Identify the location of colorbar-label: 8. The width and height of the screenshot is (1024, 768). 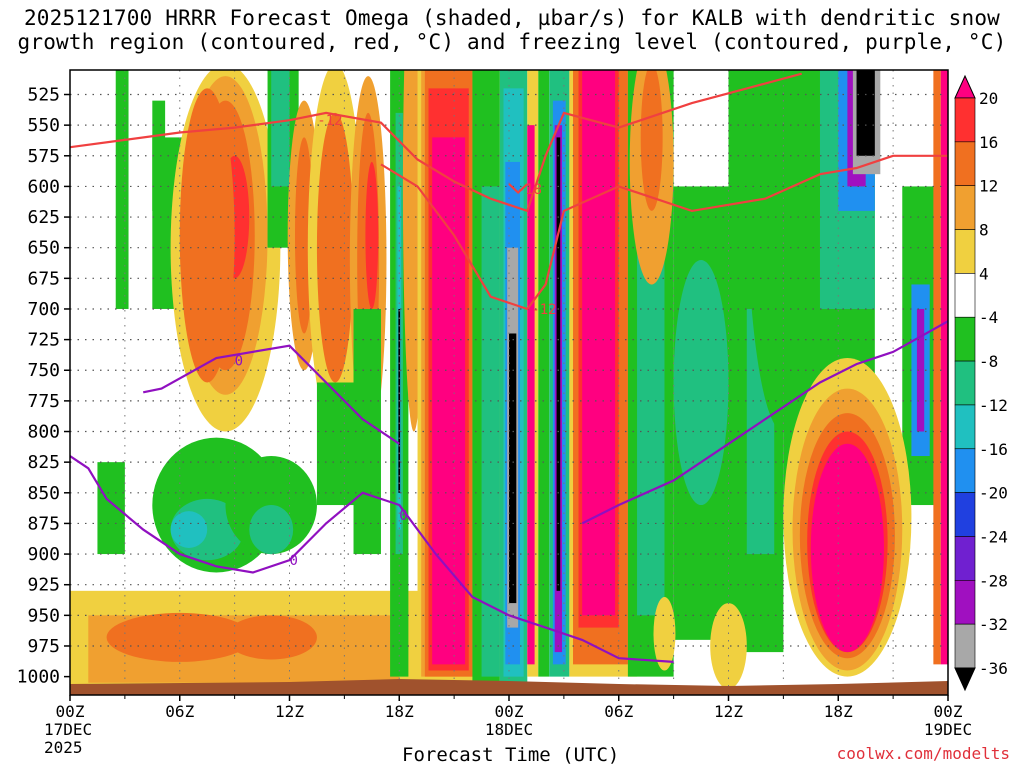
(984, 230).